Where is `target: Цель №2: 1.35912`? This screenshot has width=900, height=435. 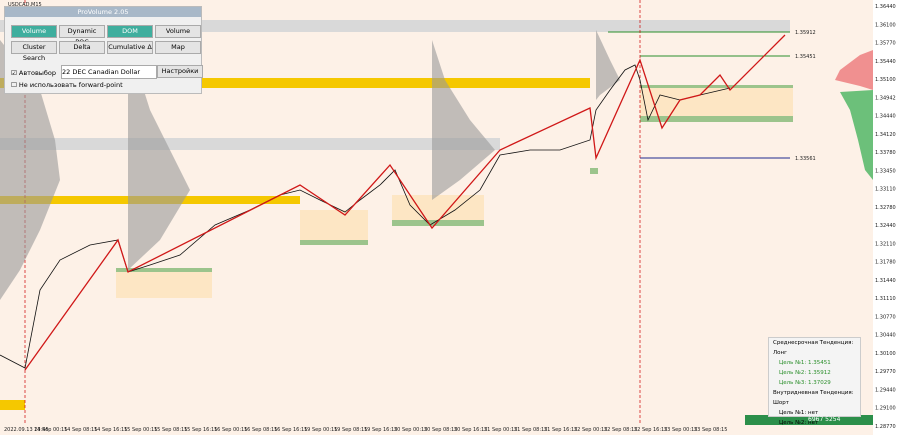 target: Цель №2: 1.35912 is located at coordinates (805, 373).